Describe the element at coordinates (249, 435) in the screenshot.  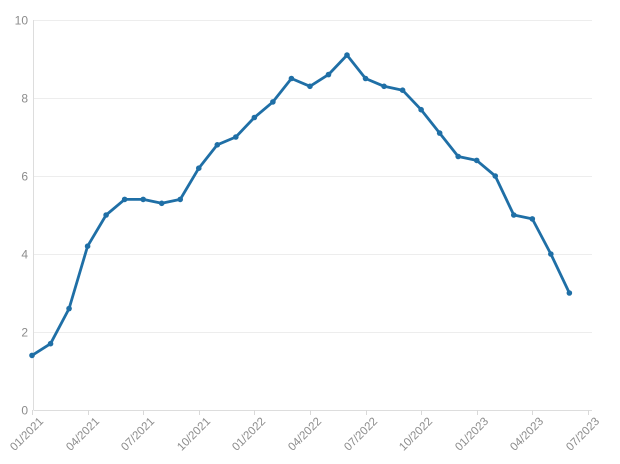
I see `x-tick-label: 01/2022` at that location.